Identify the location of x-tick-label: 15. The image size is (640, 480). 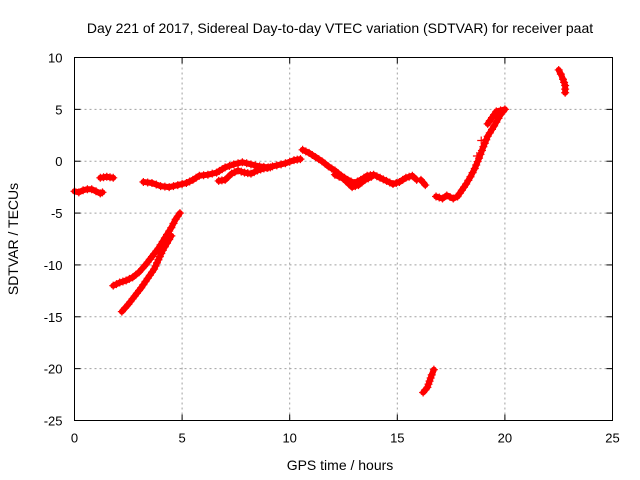
(397, 438).